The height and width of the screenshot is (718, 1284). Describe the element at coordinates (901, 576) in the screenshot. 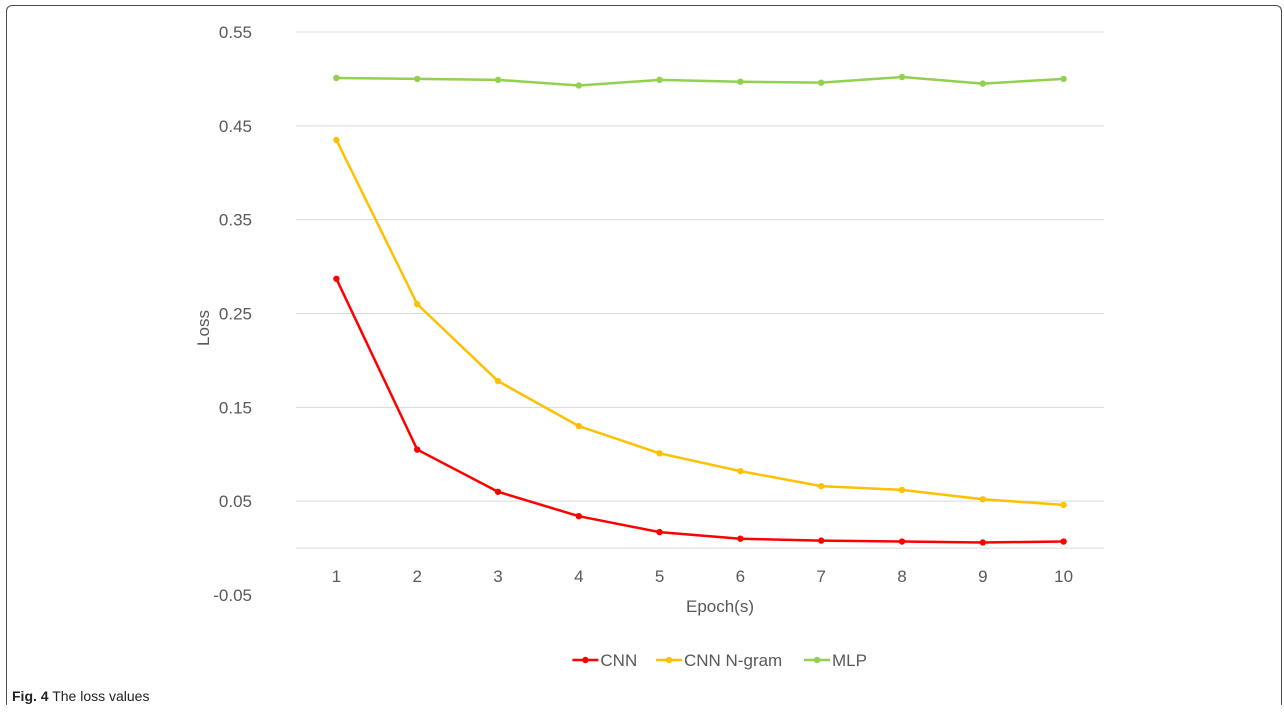

I see `x-tick-label: 8` at that location.